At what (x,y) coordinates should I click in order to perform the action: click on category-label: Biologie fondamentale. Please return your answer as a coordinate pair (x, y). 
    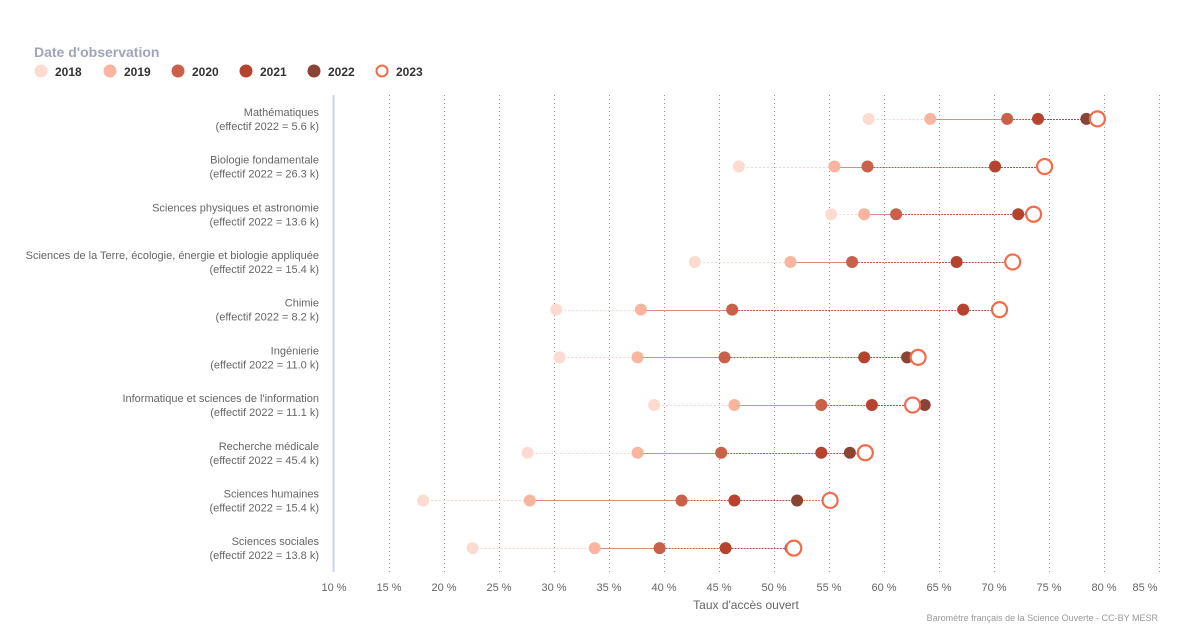
    Looking at the image, I should click on (264, 161).